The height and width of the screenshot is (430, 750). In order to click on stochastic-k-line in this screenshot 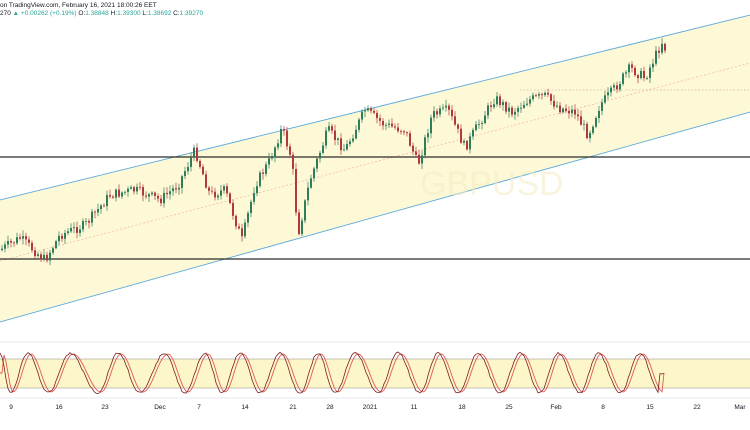, I will do `click(332, 373)`.